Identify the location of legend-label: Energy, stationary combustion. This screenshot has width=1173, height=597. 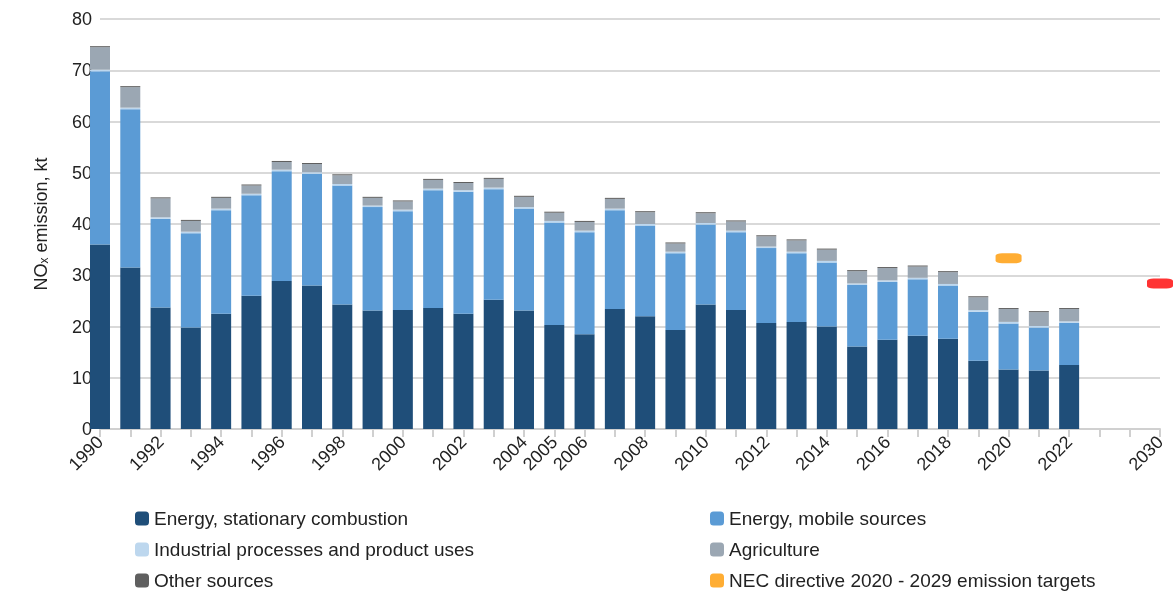
(281, 518).